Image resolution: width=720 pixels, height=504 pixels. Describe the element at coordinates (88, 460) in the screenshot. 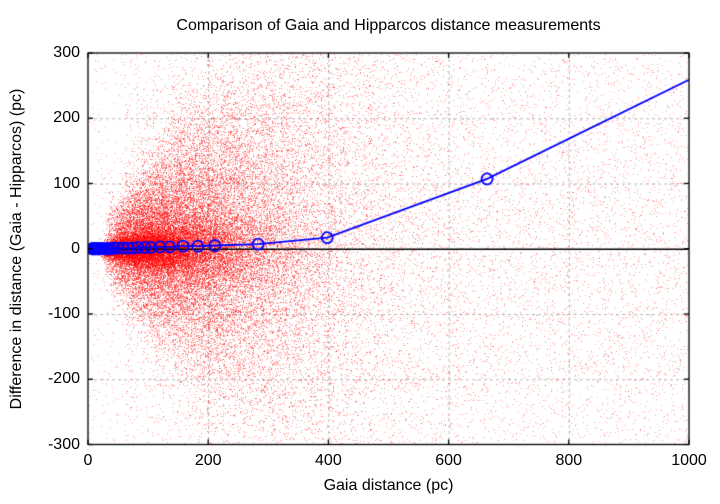

I see `x-tick-label: 0` at that location.